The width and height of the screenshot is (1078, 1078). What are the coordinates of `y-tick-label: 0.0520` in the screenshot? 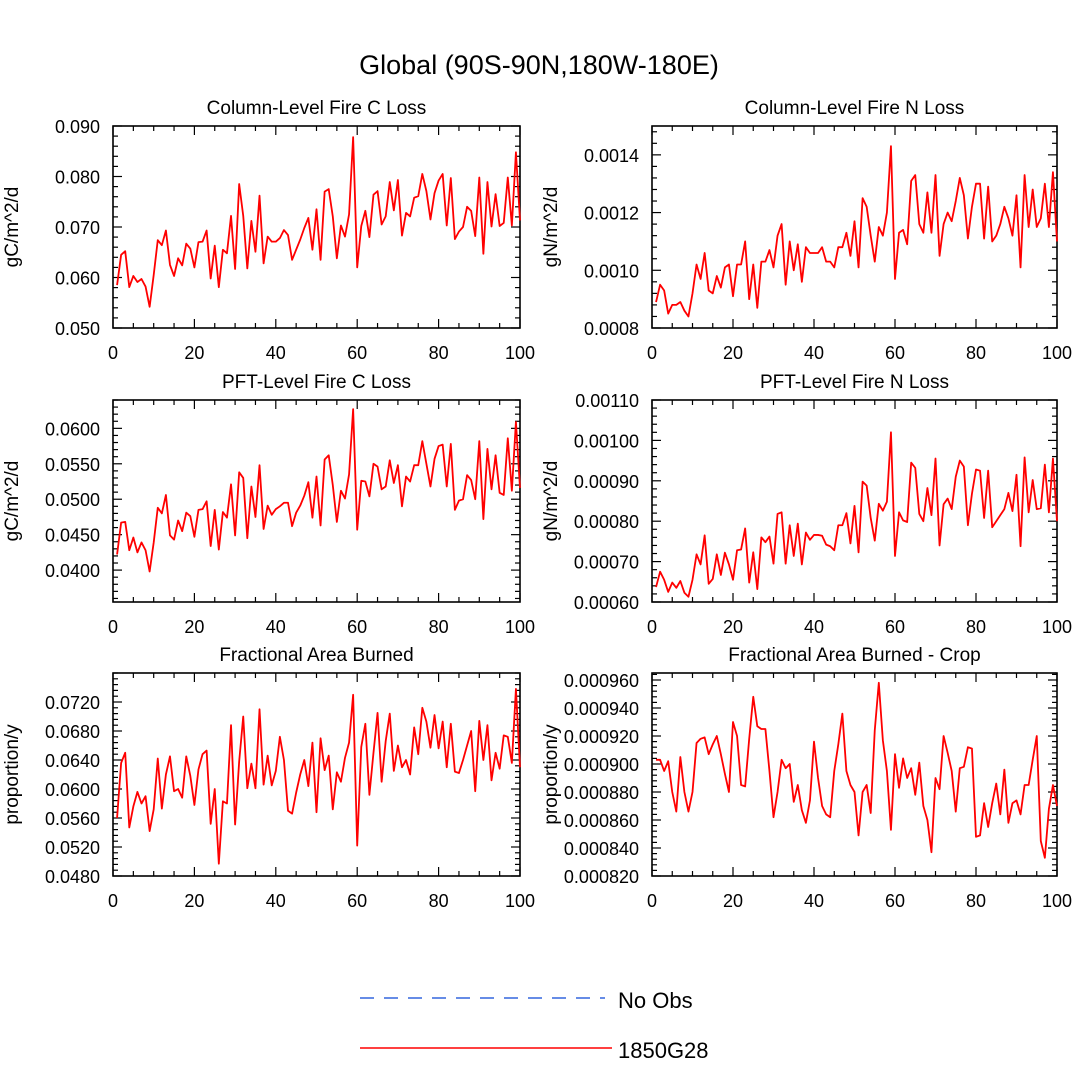 It's located at (72, 848).